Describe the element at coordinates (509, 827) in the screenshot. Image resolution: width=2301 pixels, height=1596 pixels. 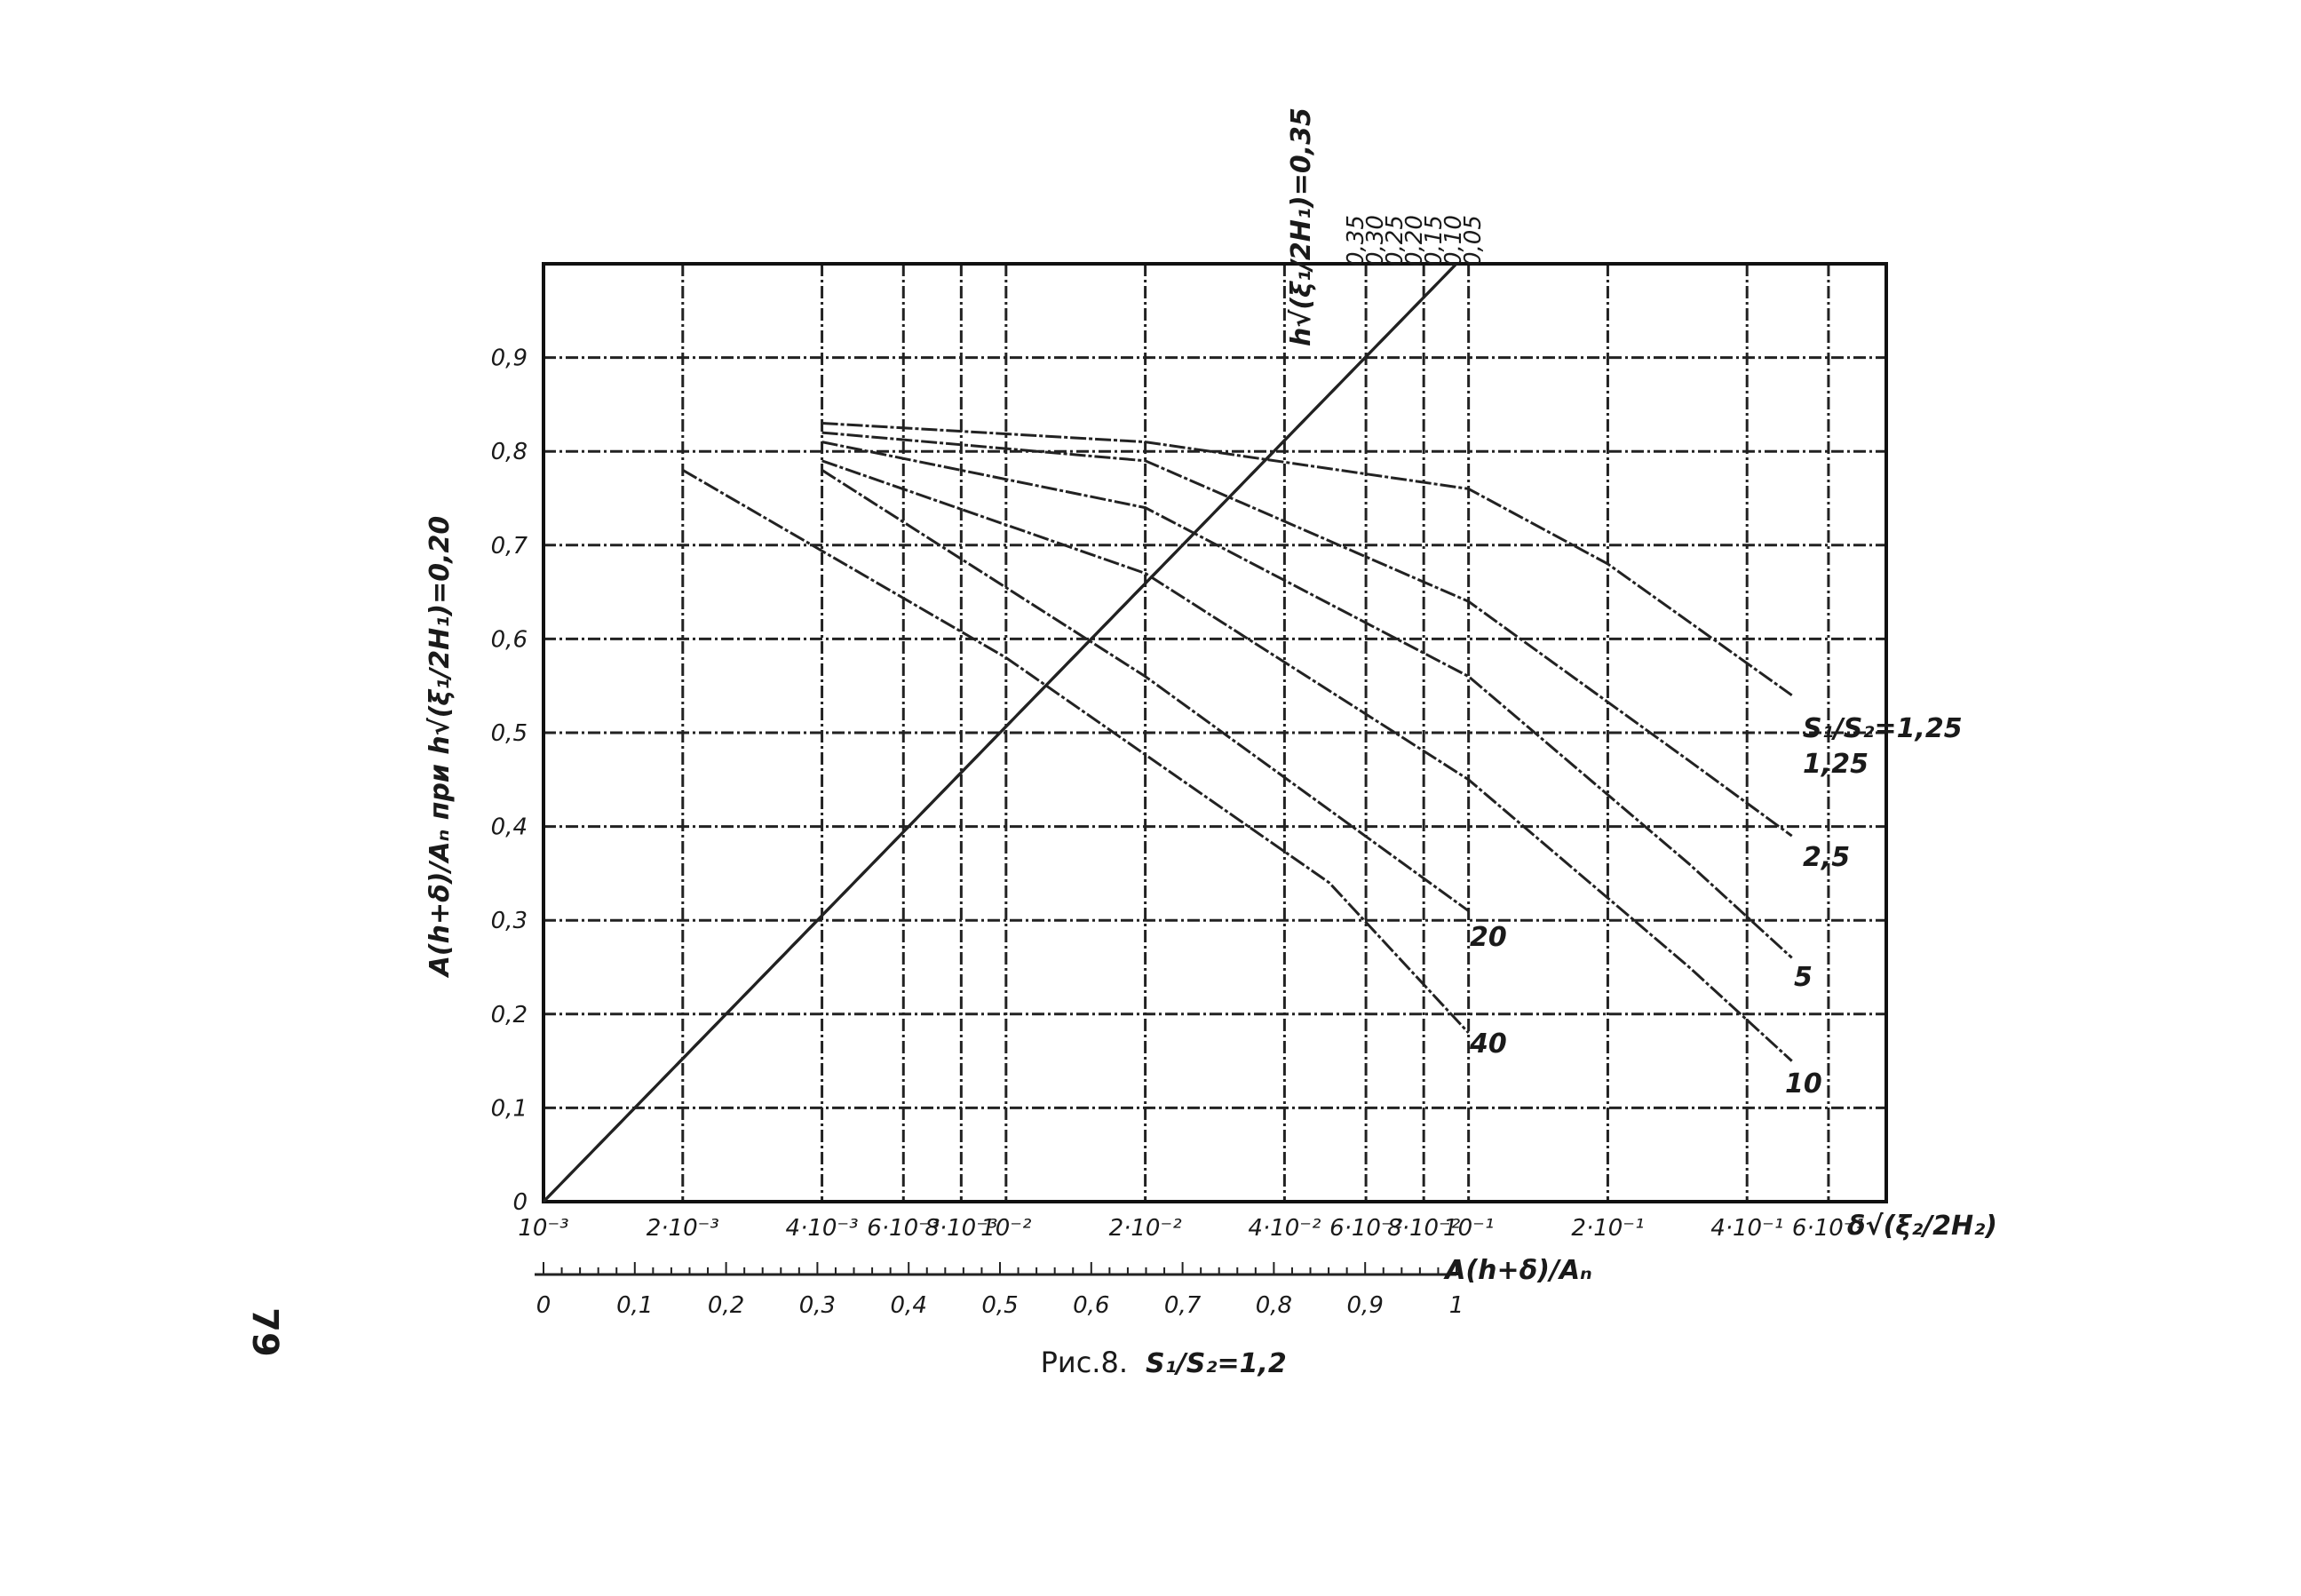
I see `y-tick-label: 0,4` at that location.